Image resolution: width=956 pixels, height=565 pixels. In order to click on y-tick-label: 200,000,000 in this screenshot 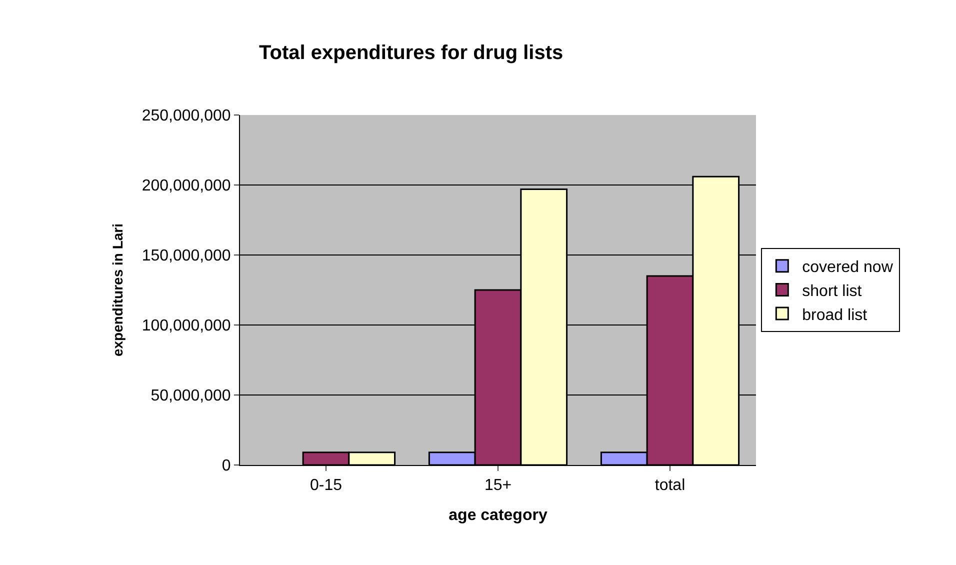, I will do `click(186, 186)`.